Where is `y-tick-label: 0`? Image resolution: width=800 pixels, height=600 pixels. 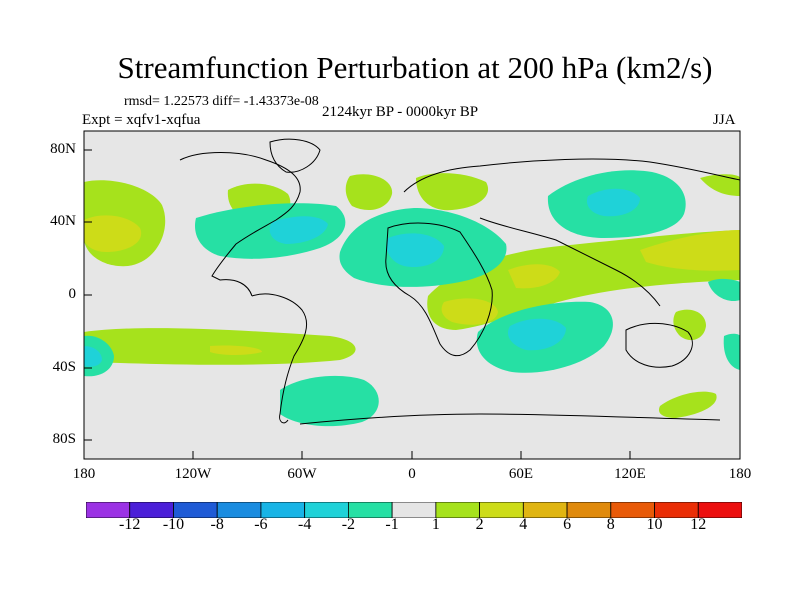 y-tick-label: 0 is located at coordinates (72, 294).